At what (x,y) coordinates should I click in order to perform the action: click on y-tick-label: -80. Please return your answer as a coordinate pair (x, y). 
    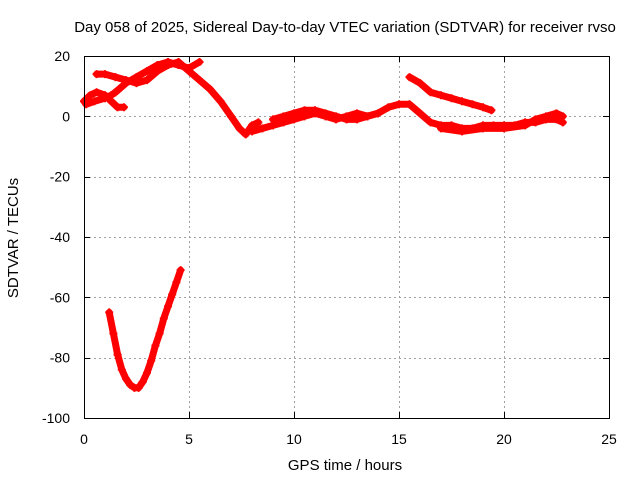
    Looking at the image, I should click on (60, 358).